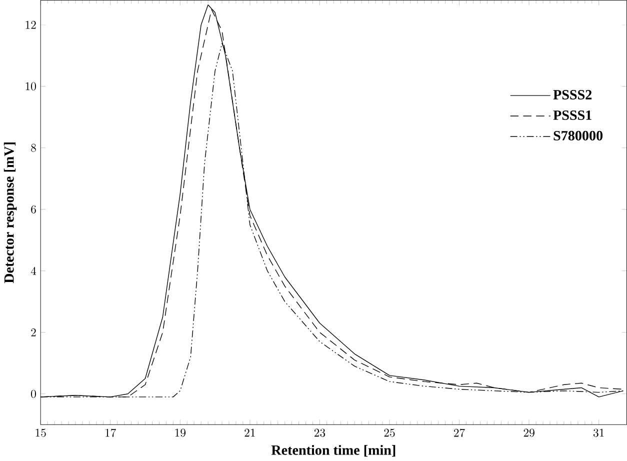  What do you see at coordinates (572, 115) in the screenshot?
I see `legend-label: PSSS1` at bounding box center [572, 115].